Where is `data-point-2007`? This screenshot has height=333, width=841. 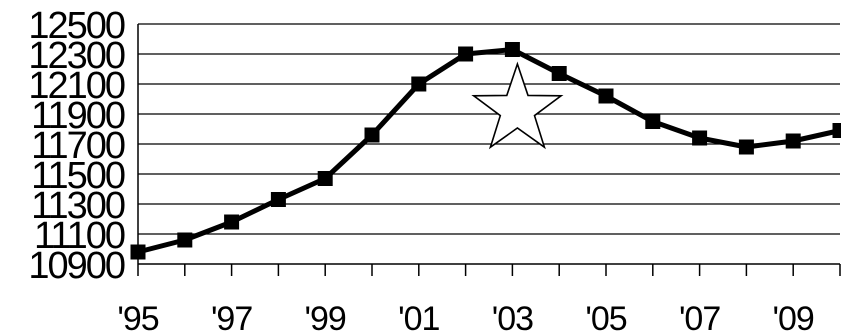 data-point-2007 is located at coordinates (700, 138).